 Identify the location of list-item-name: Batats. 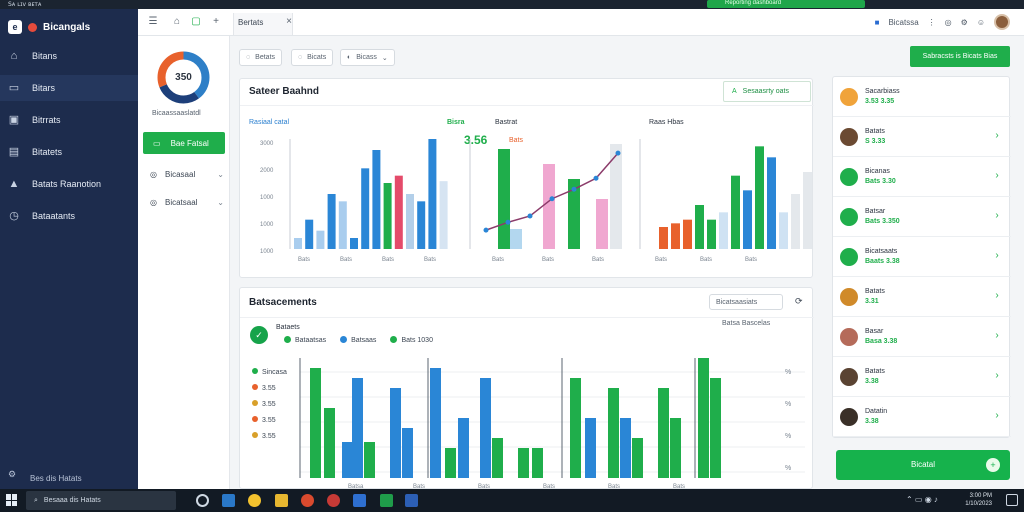
(875, 291).